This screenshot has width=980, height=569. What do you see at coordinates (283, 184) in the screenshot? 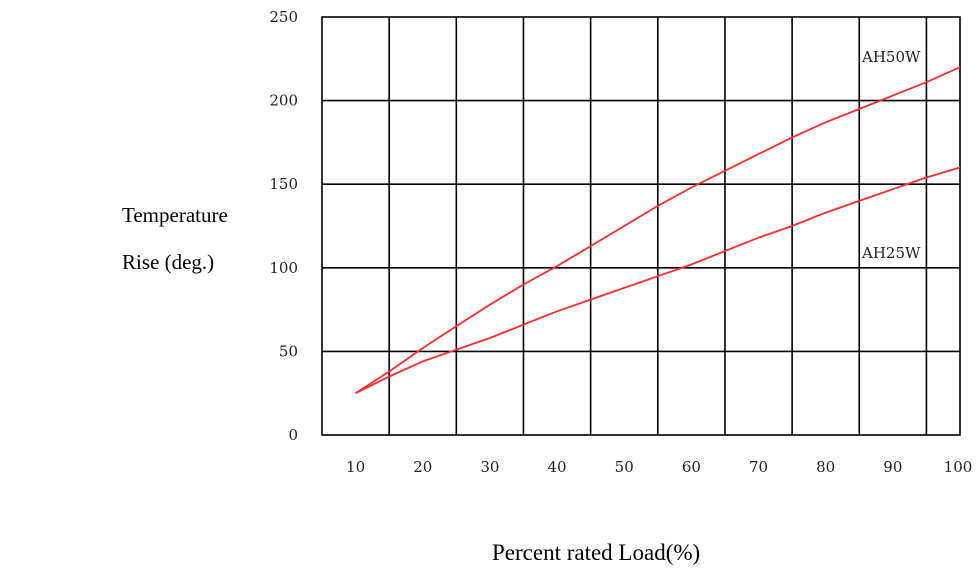
I see `y-tick-label-150: 150` at bounding box center [283, 184].